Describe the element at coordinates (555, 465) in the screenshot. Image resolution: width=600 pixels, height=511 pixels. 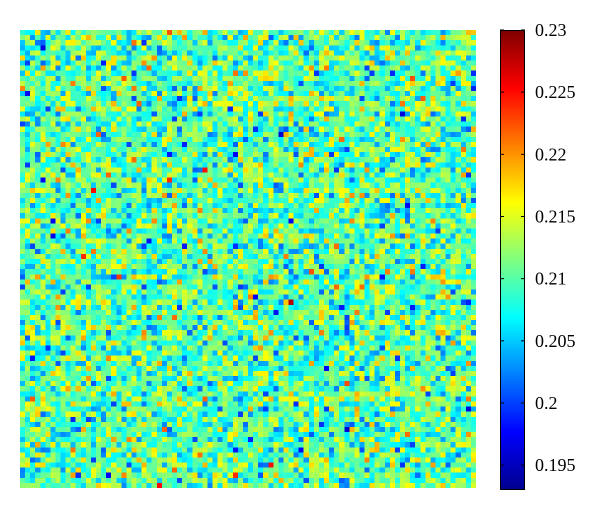
I see `colorbar-tick-label: 0.195` at that location.